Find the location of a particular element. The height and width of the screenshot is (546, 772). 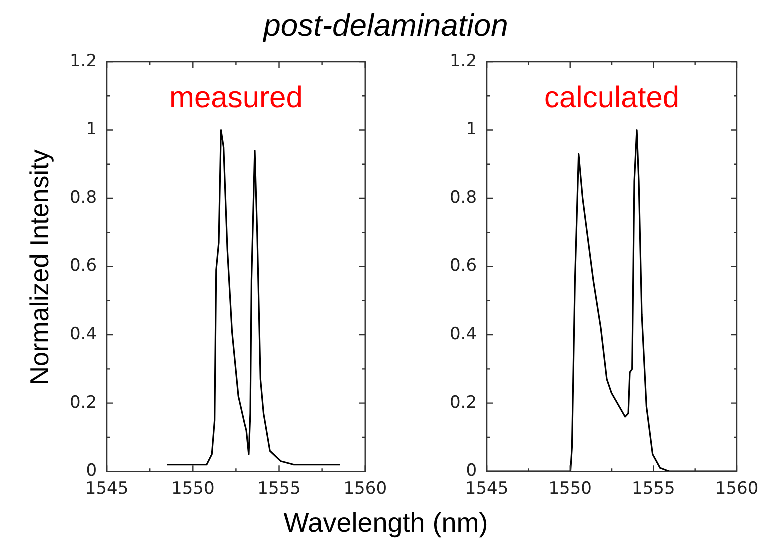

x-axis-title: Wavelength (nm) is located at coordinates (386, 523).